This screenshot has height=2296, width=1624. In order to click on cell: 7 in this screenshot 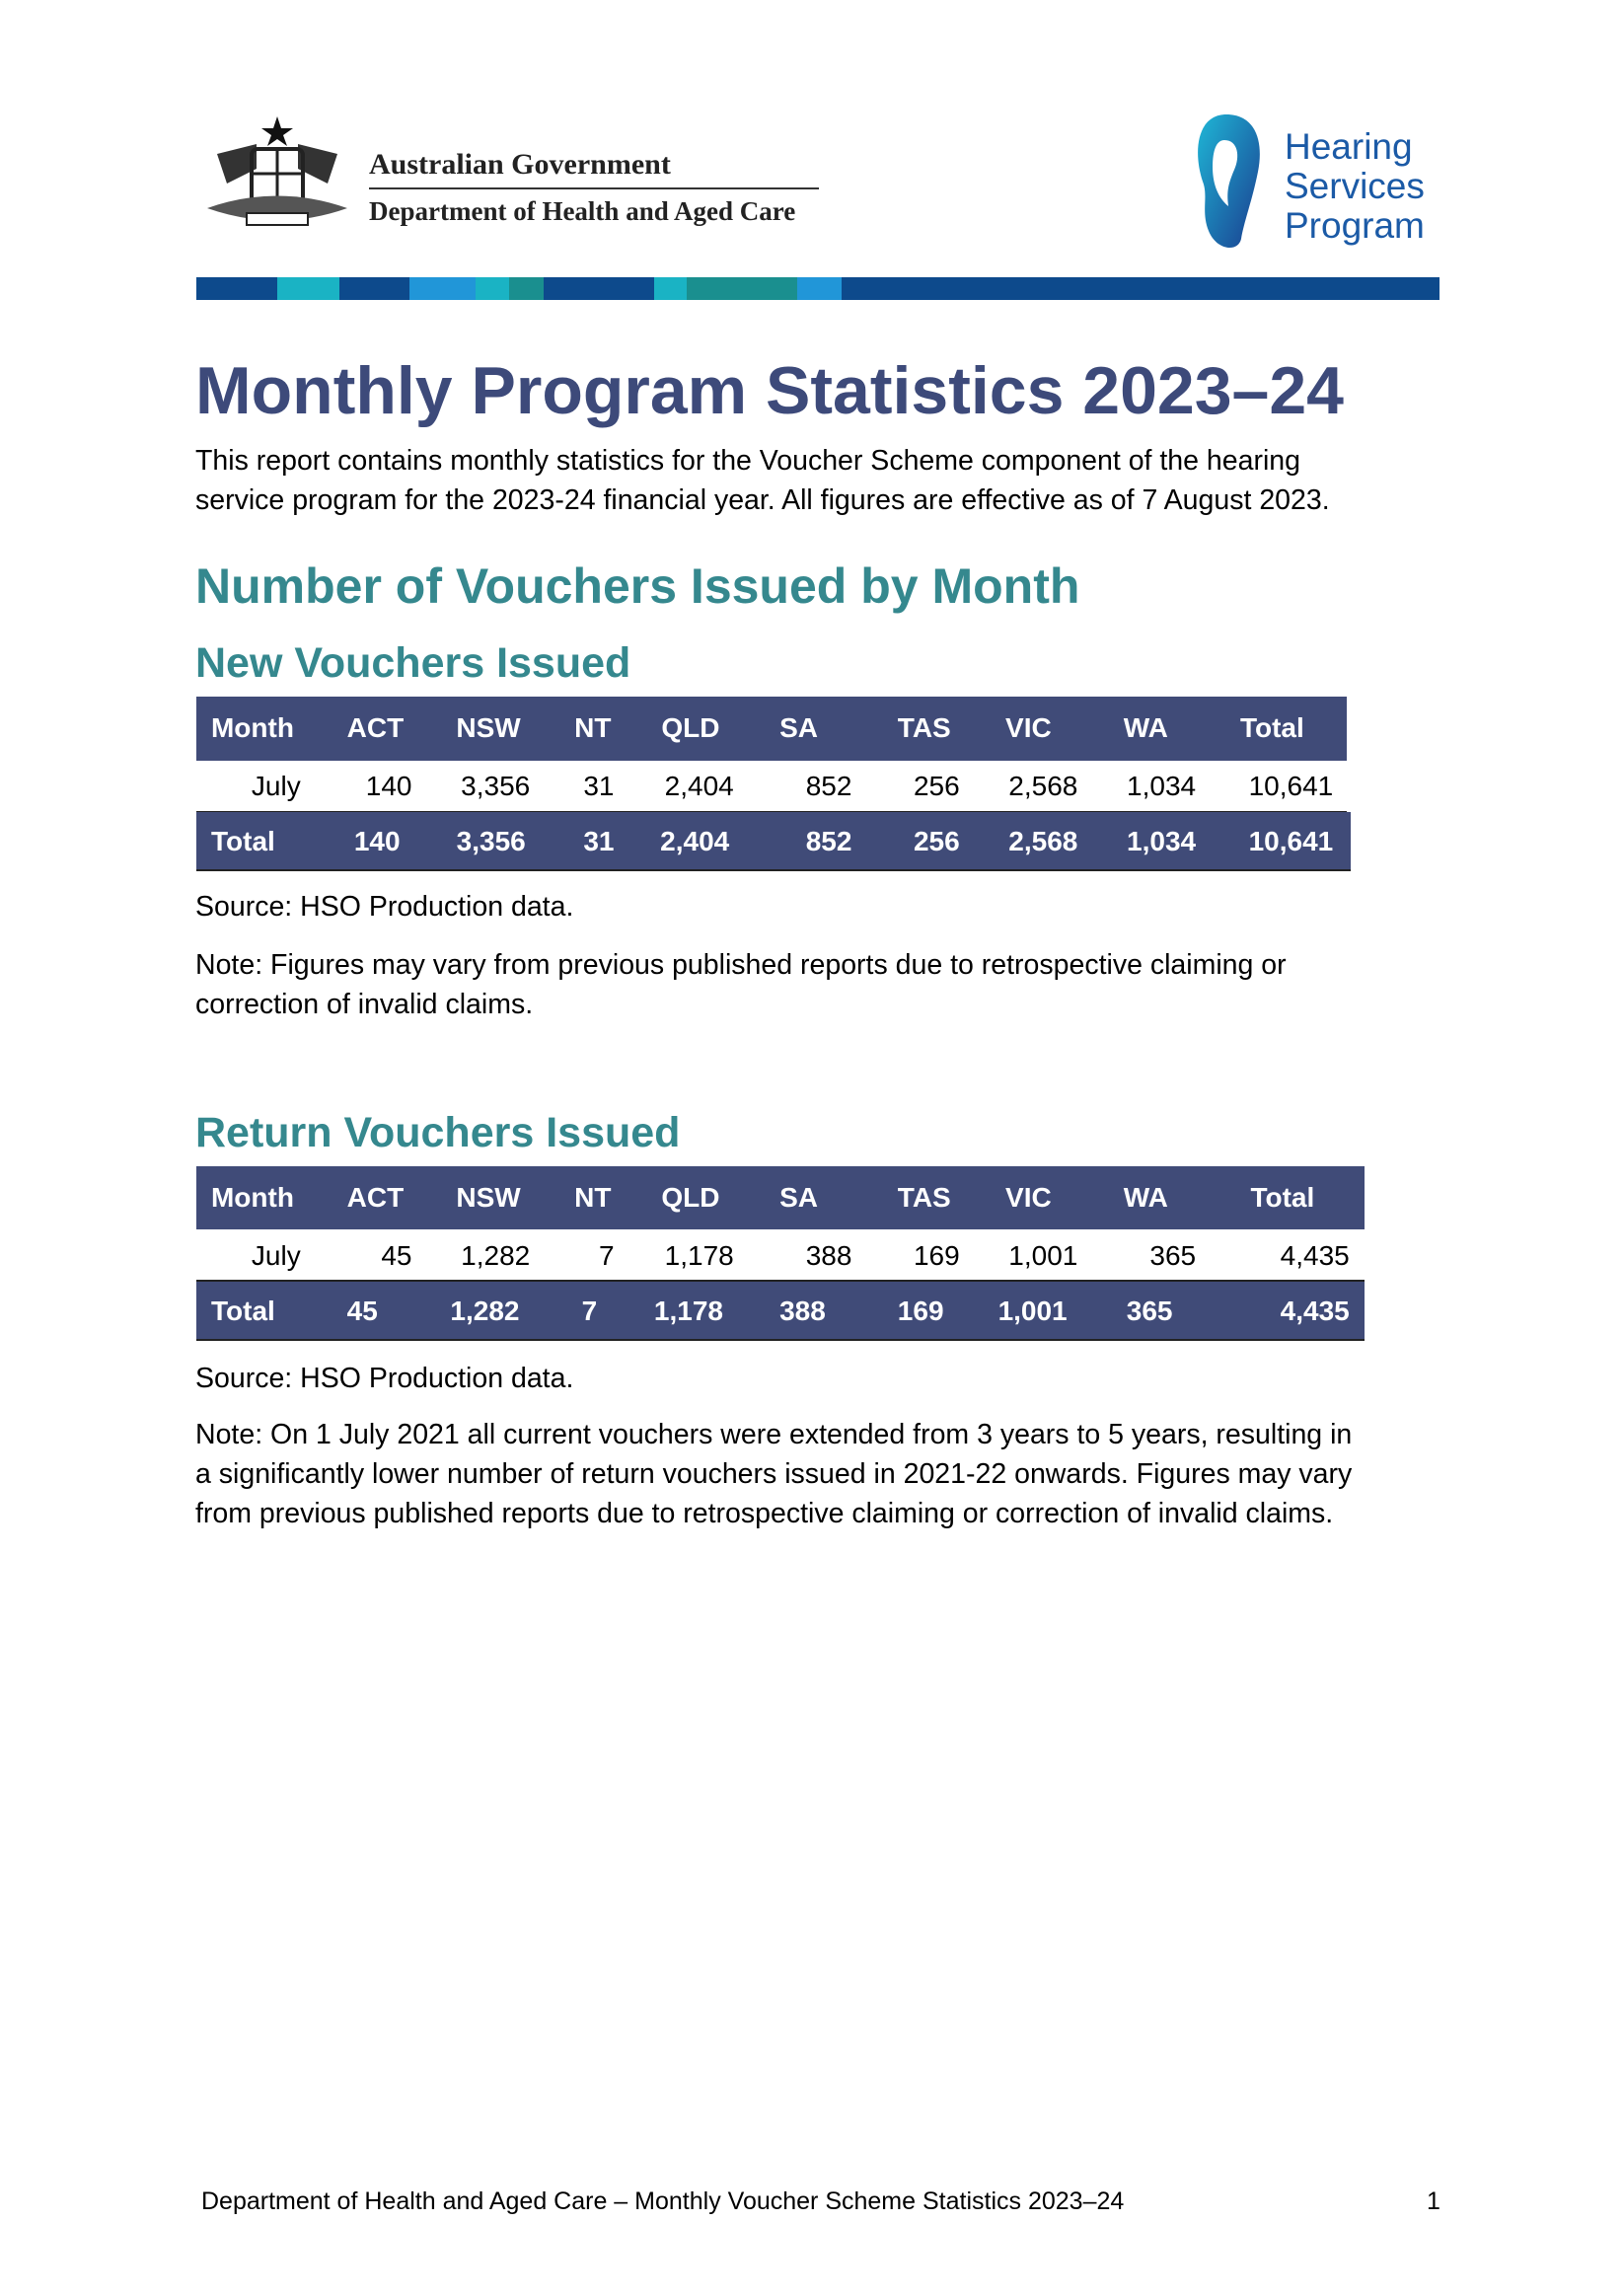, I will do `click(606, 1255)`.